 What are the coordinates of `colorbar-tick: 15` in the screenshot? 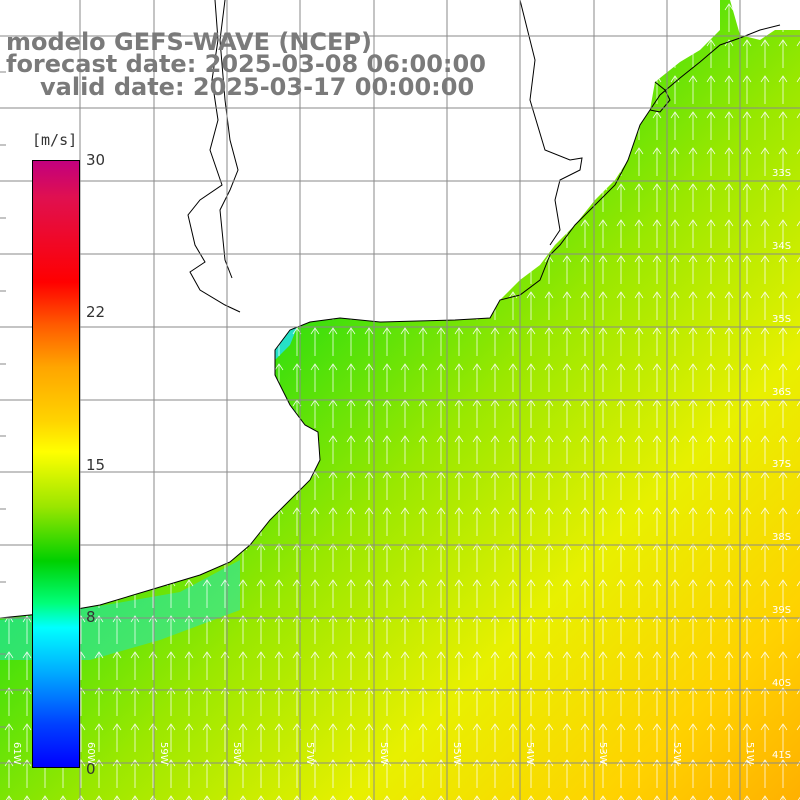 It's located at (96, 465).